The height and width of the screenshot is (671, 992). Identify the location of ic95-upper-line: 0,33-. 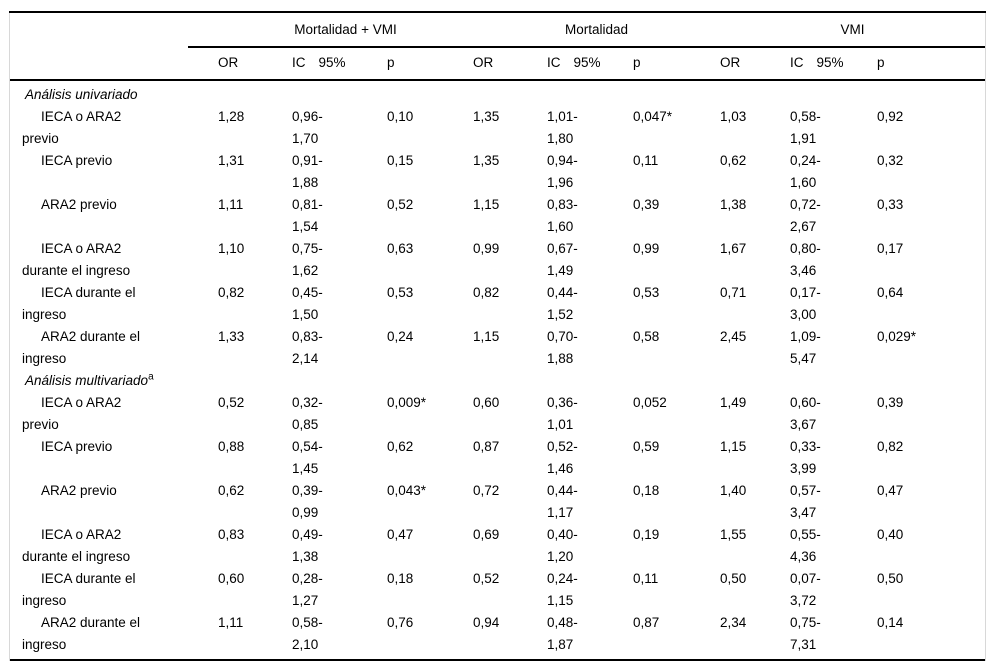
(805, 446).